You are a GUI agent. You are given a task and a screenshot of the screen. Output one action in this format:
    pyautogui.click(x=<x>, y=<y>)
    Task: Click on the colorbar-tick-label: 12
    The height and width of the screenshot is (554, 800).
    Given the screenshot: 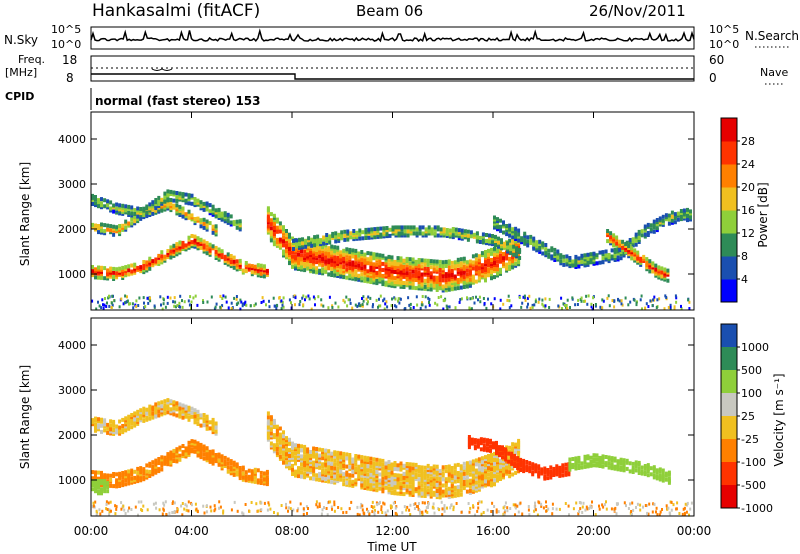 What is the action you would take?
    pyautogui.click(x=748, y=233)
    